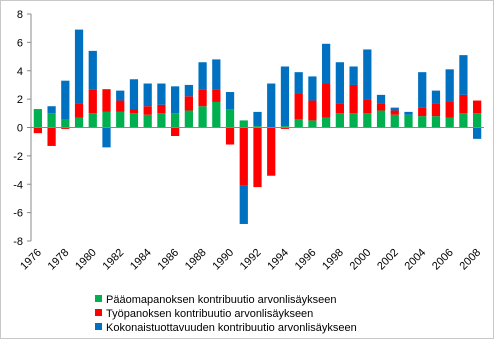  What do you see at coordinates (20, 43) in the screenshot?
I see `y-tick-label: 6` at bounding box center [20, 43].